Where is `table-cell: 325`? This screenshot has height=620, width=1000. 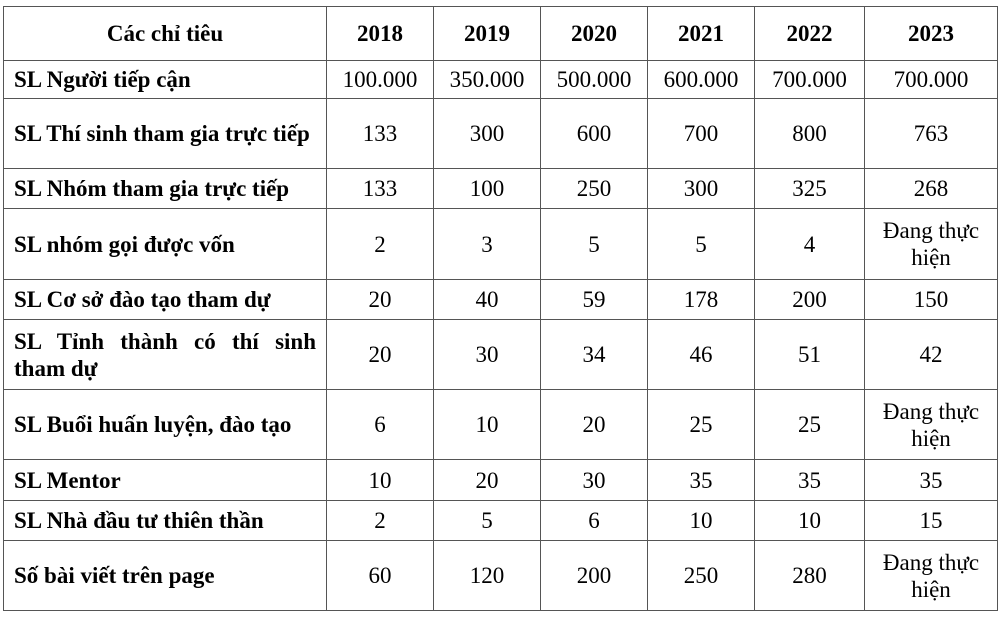
table-cell: 325 is located at coordinates (809, 188).